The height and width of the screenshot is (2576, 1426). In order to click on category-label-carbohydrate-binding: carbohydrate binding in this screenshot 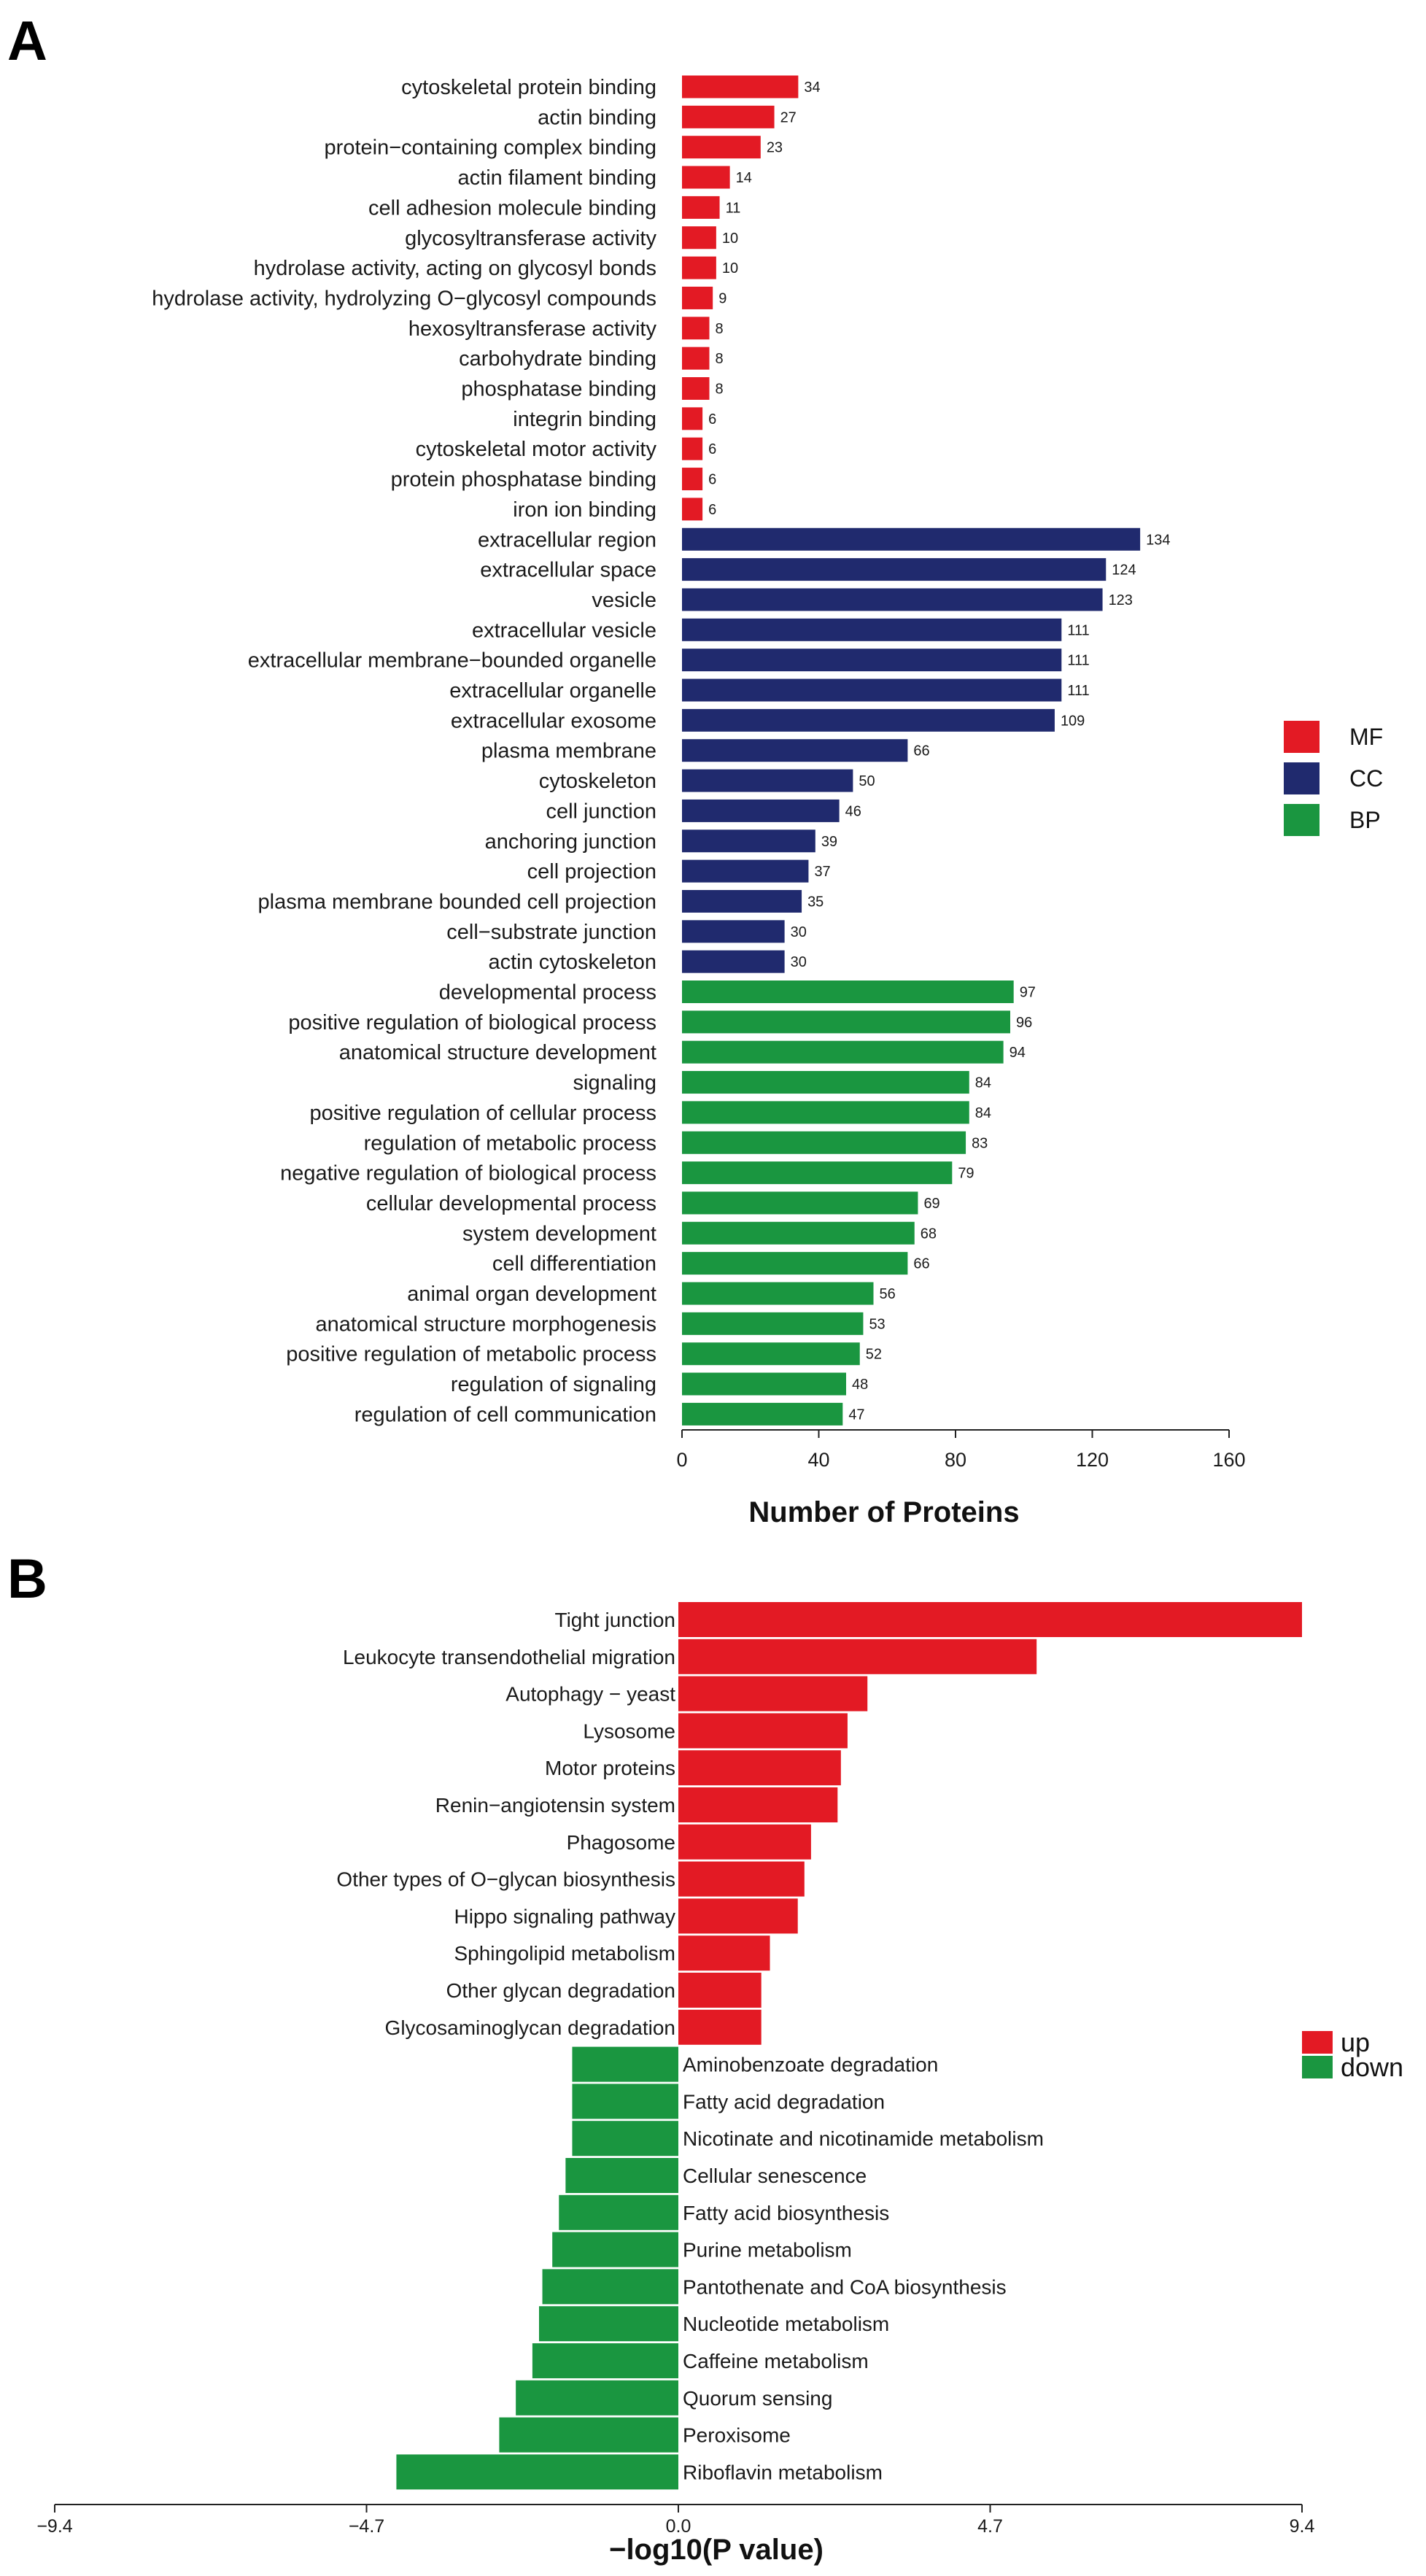, I will do `click(557, 359)`.